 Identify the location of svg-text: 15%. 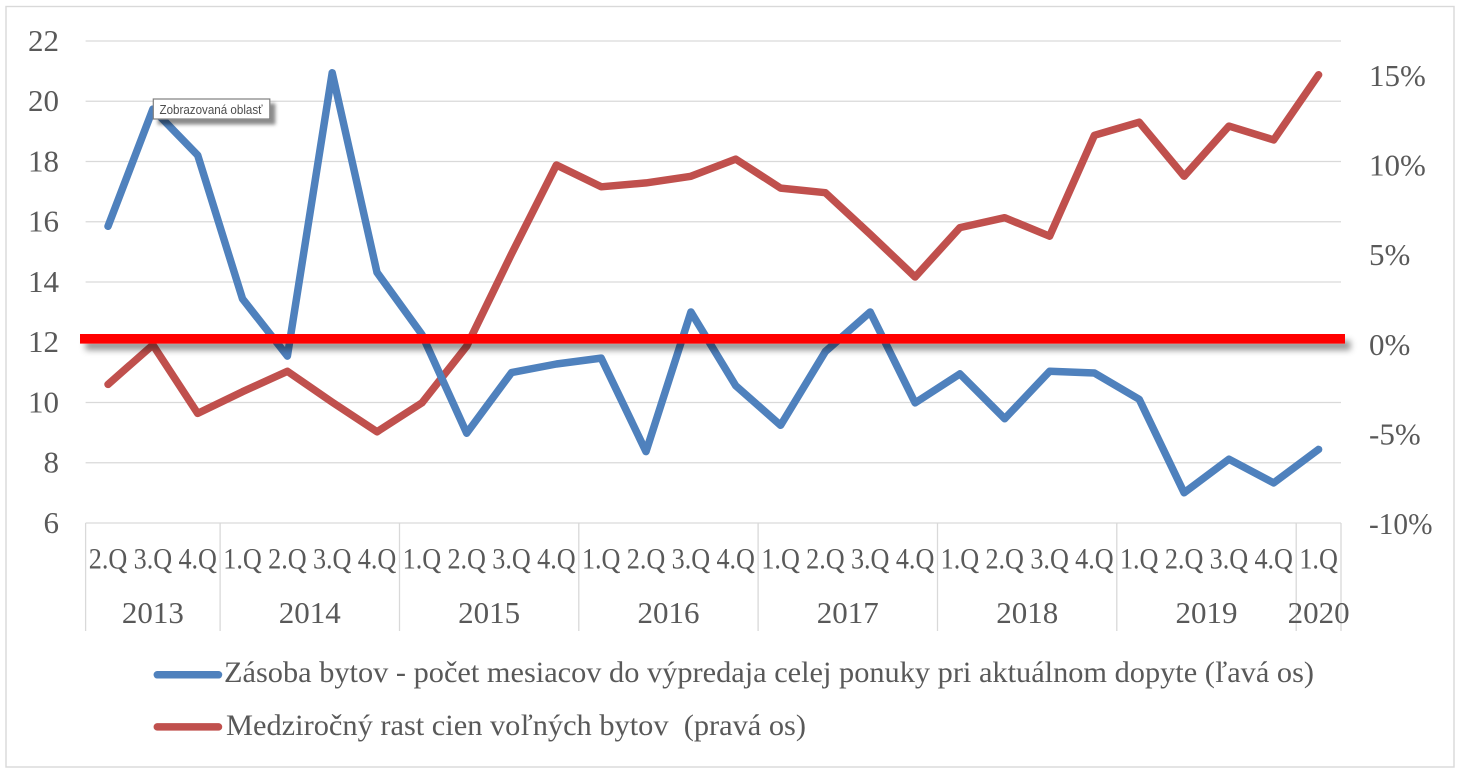
(1397, 75).